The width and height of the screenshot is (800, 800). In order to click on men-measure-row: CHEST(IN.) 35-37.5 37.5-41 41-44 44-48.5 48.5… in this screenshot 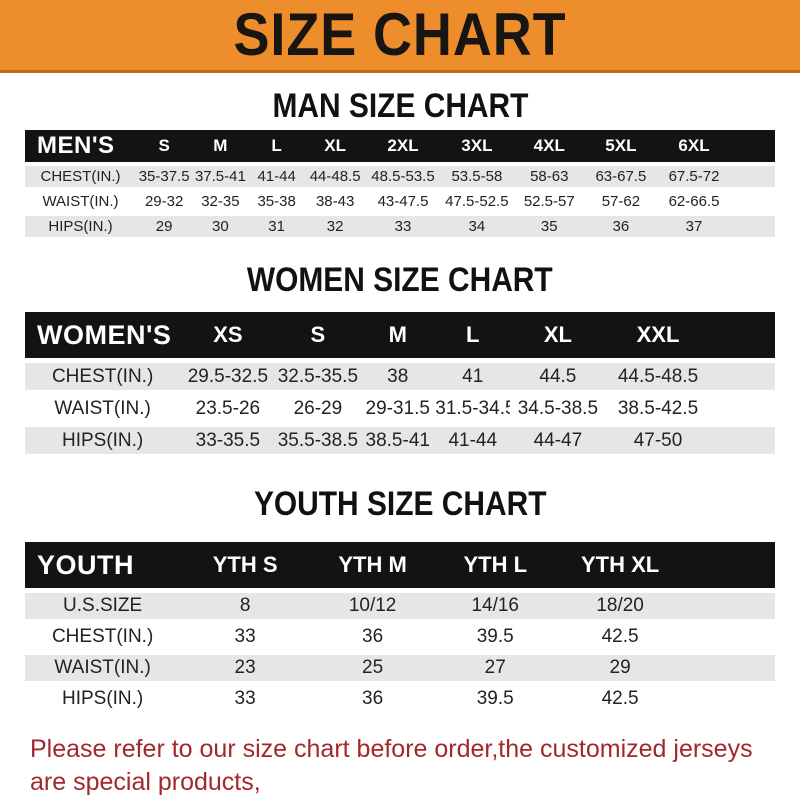, I will do `click(400, 176)`.